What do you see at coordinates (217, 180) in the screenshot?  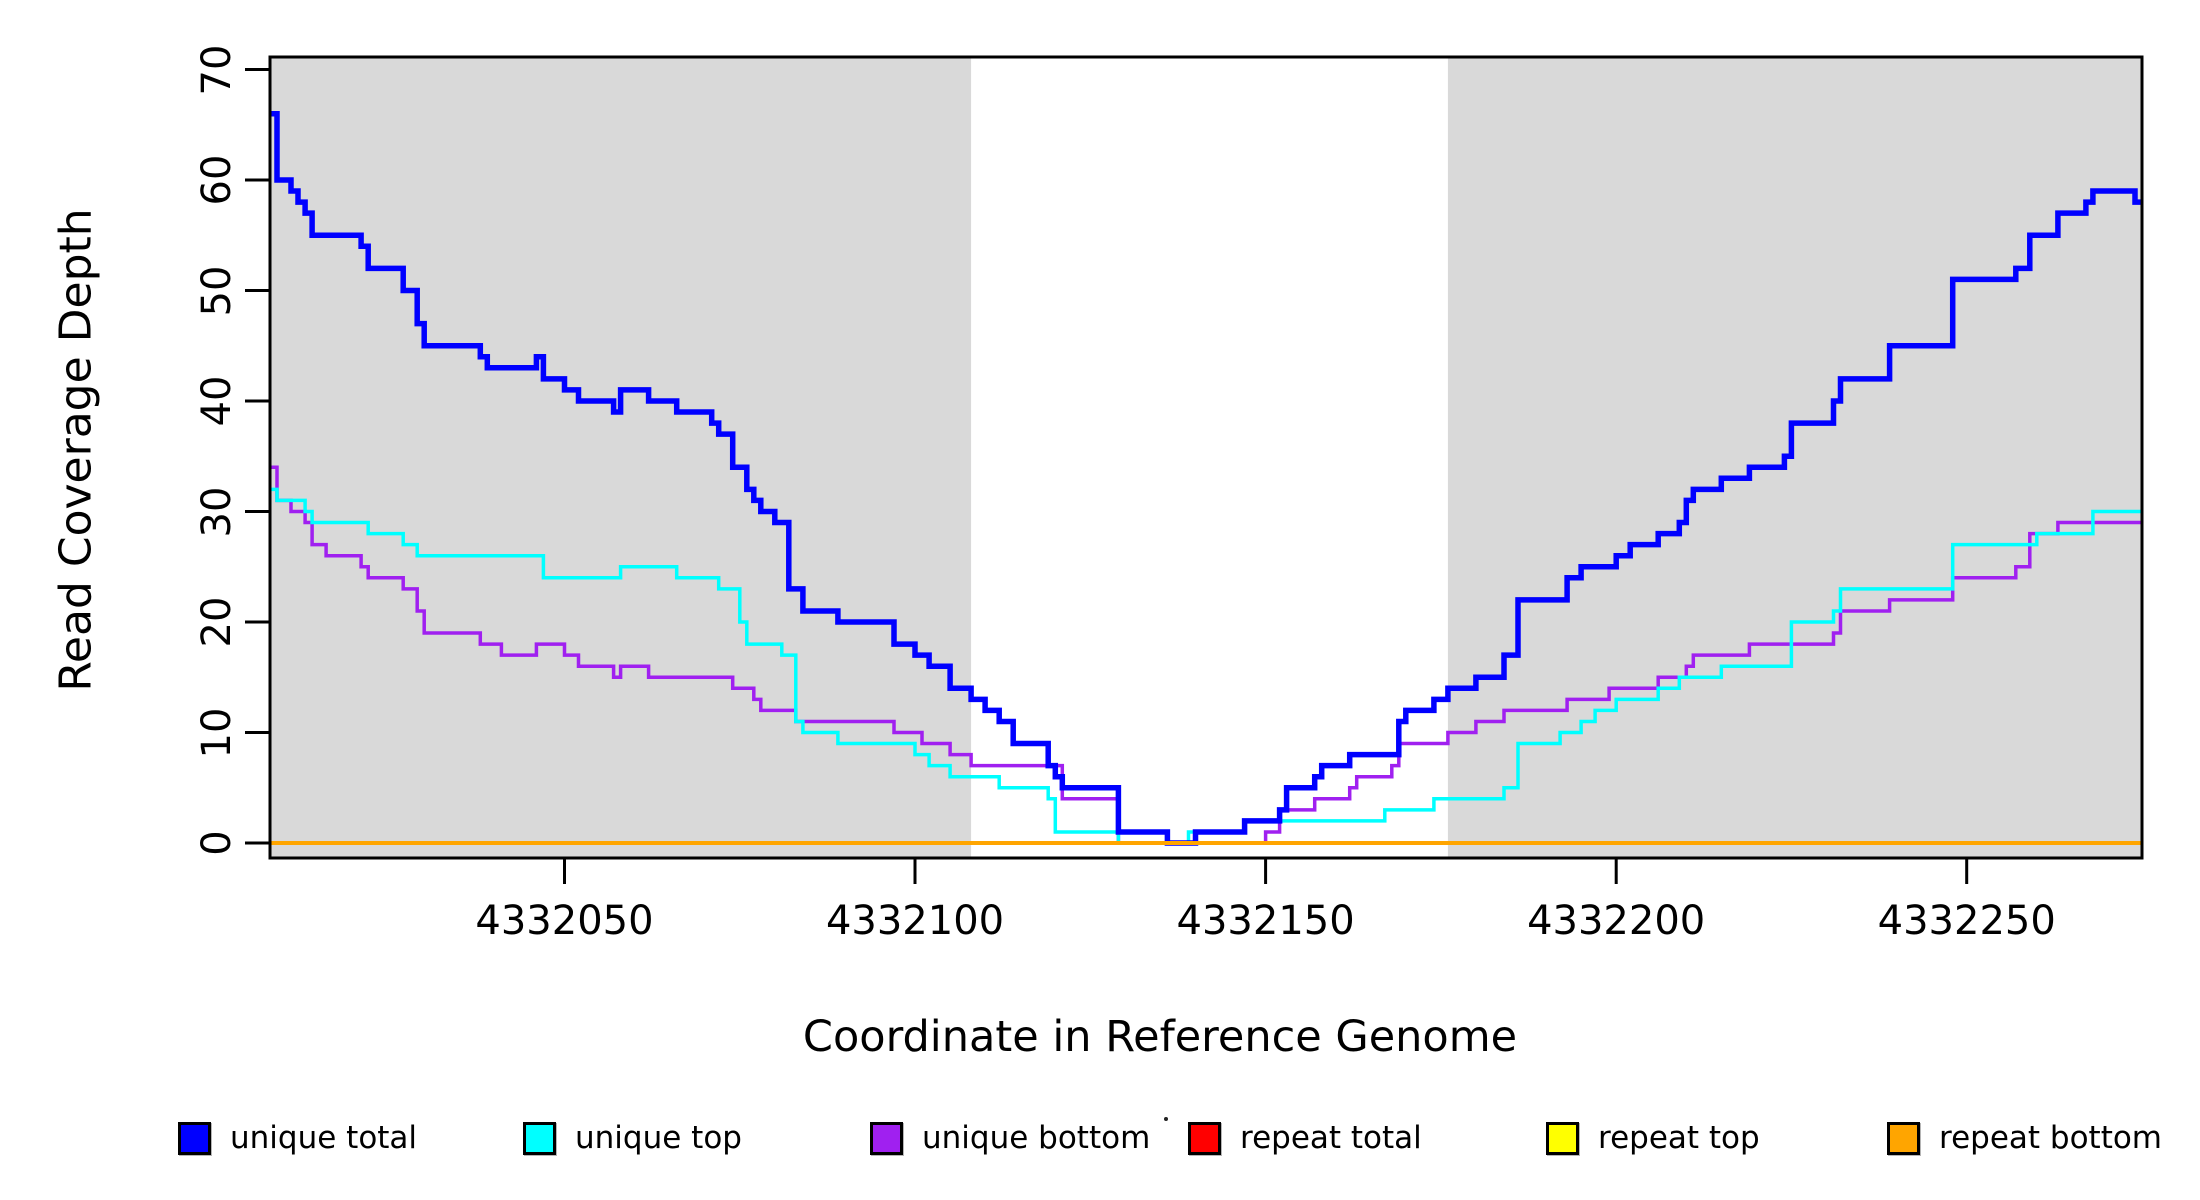 I see `y-tick-label-60: 60` at bounding box center [217, 180].